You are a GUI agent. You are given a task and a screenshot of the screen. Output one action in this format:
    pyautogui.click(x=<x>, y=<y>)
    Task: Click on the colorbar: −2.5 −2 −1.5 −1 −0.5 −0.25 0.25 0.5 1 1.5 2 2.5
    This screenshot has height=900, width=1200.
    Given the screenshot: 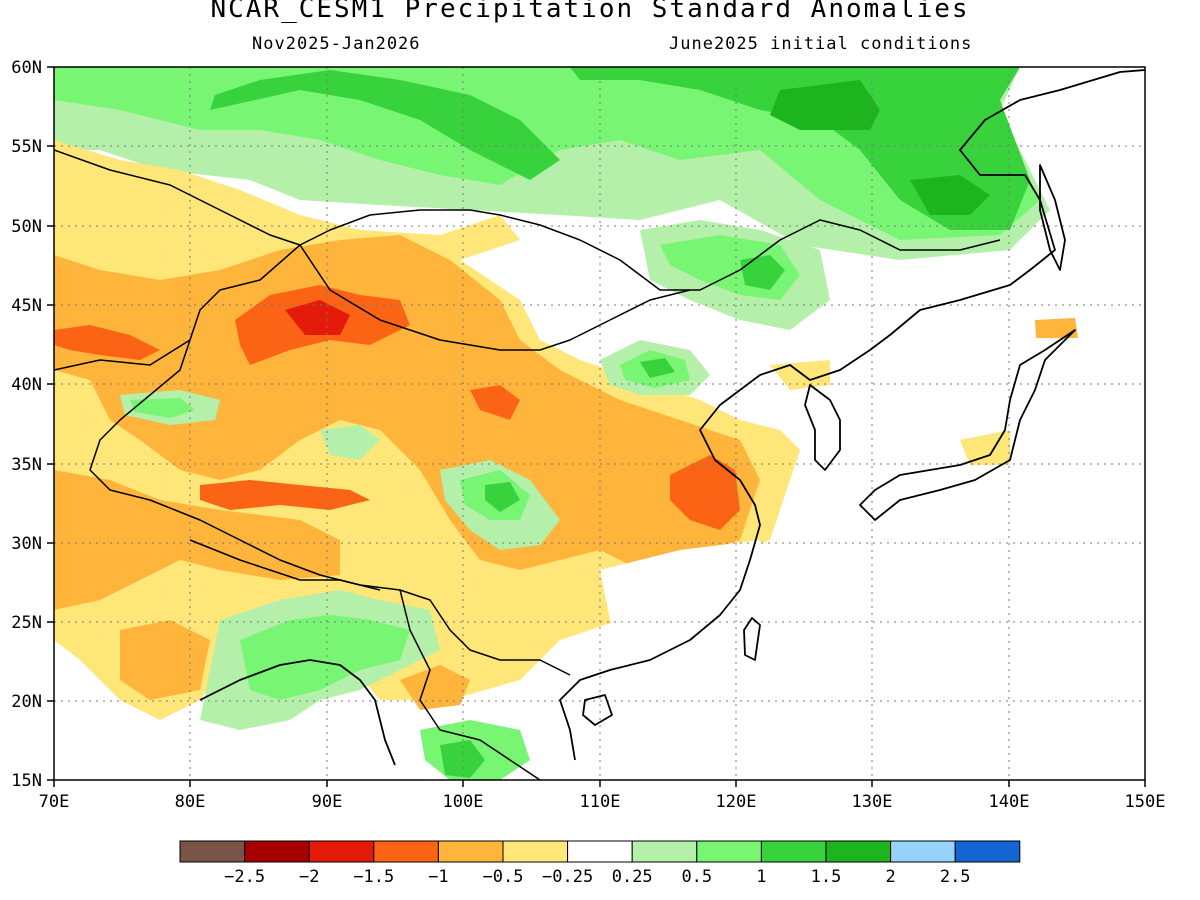 What is the action you would take?
    pyautogui.click(x=600, y=863)
    